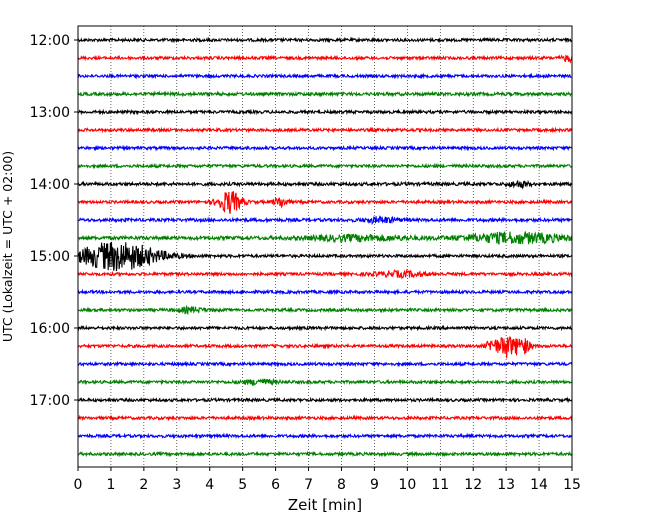 This screenshot has width=650, height=520. I want to click on x-tick-label: 11, so click(440, 485).